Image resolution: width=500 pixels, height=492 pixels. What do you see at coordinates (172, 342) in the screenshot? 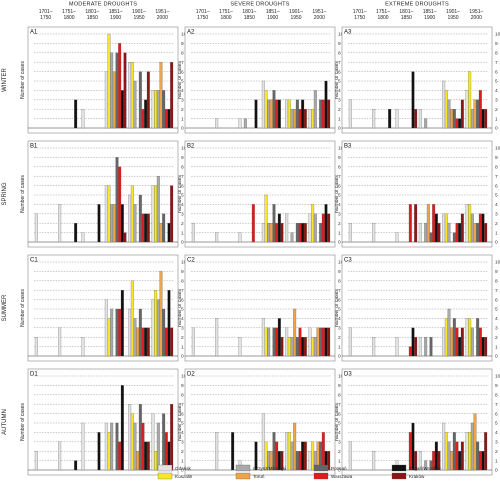
I see `bar: Kraków 1951–2000: 3` at bounding box center [172, 342].